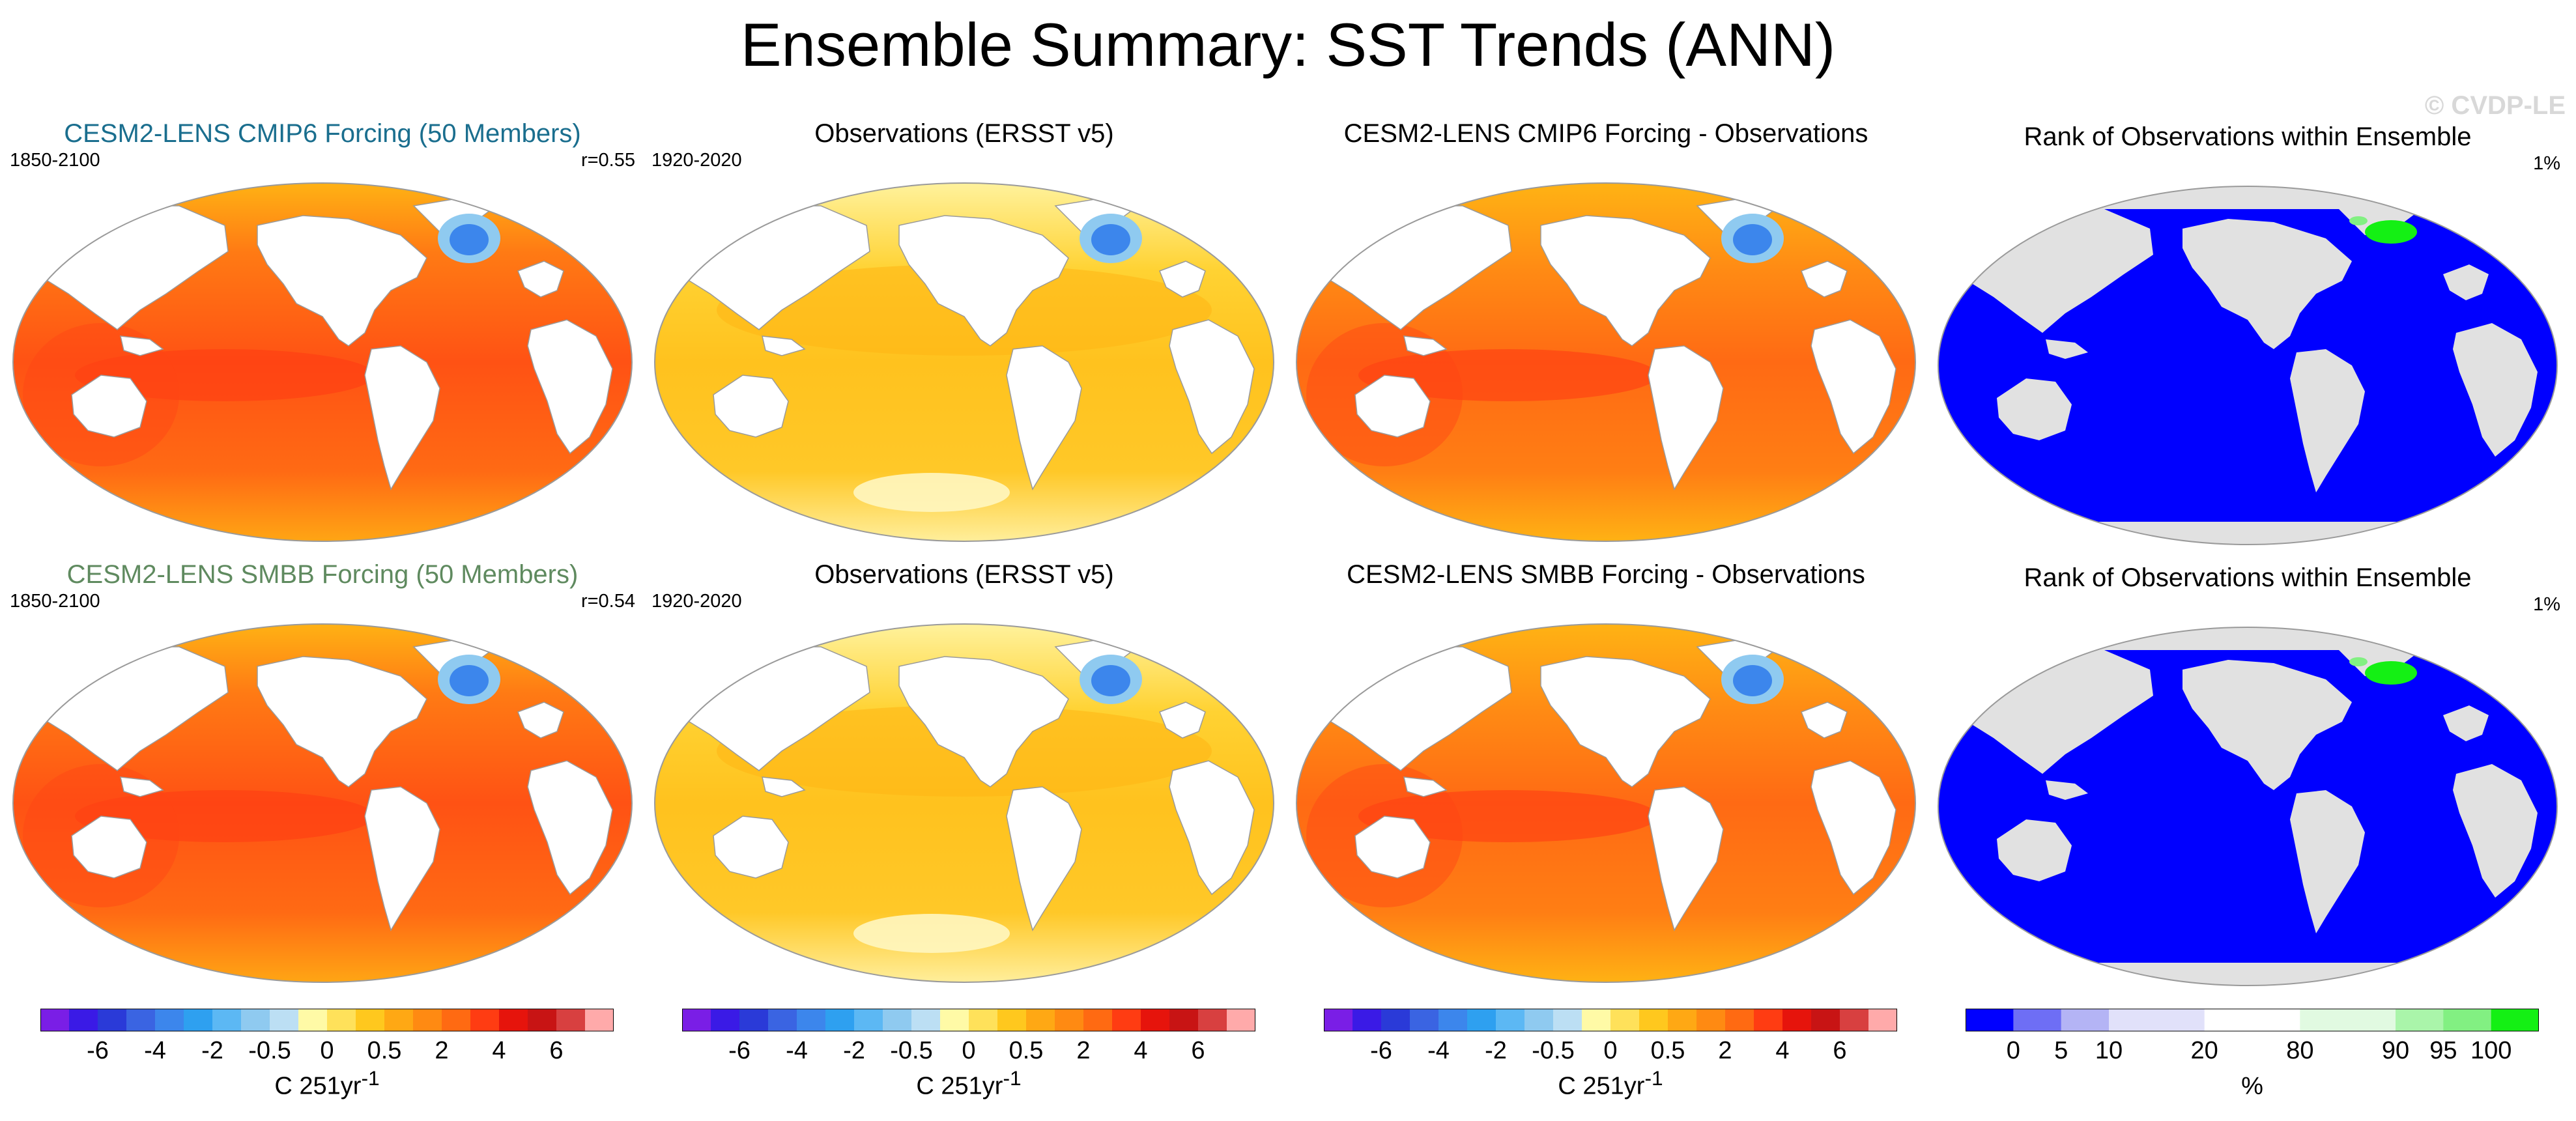  What do you see at coordinates (2300, 1051) in the screenshot?
I see `colorbar-tick-label: 80` at bounding box center [2300, 1051].